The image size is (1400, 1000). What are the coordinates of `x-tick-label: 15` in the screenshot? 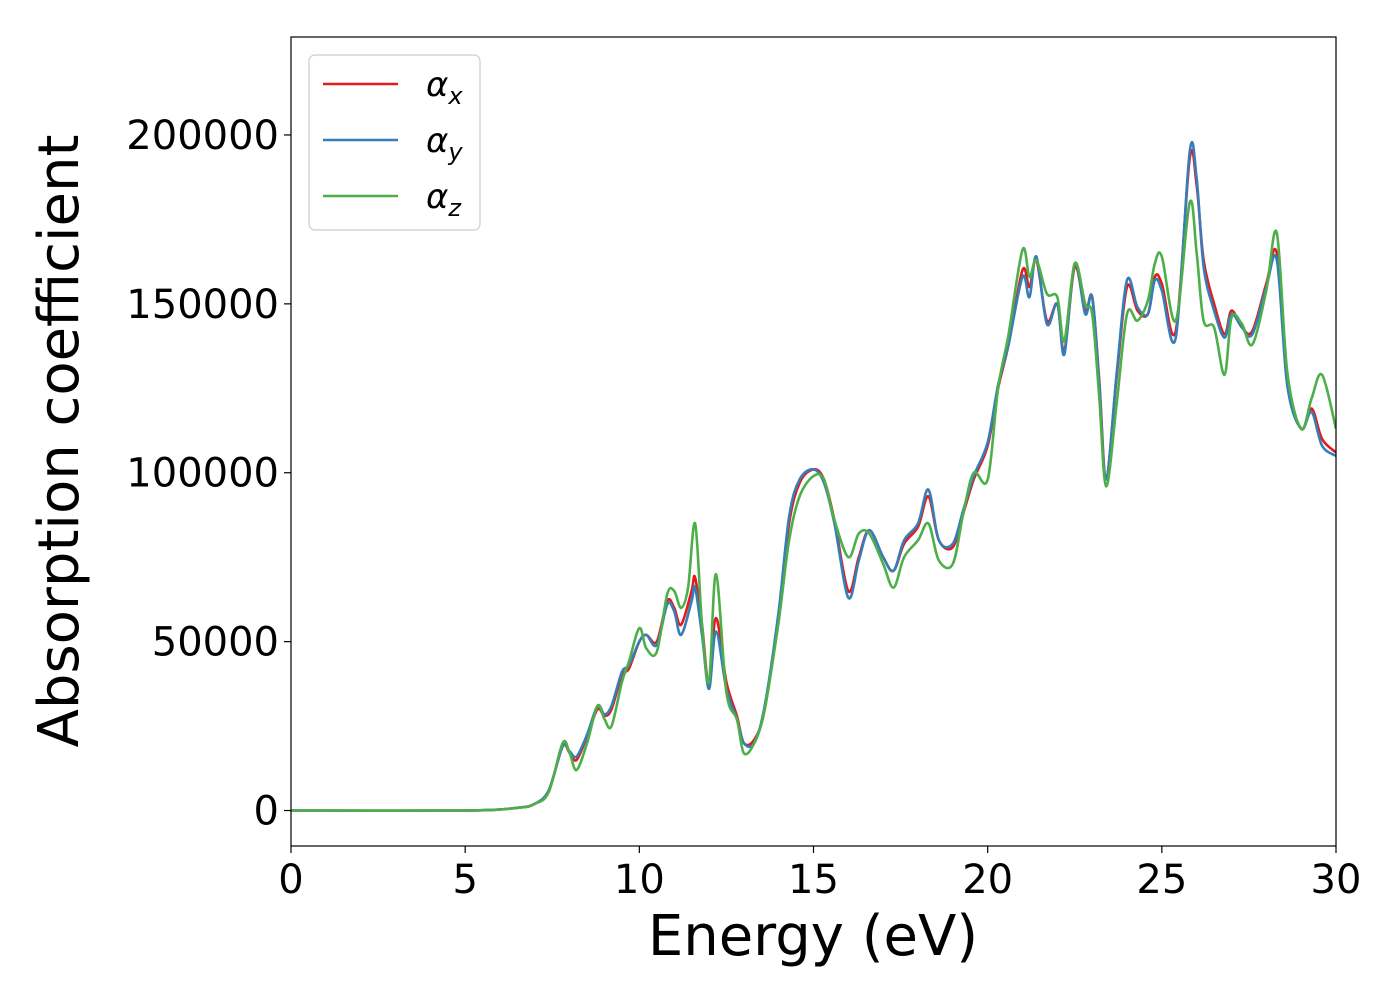 It's located at (813, 880).